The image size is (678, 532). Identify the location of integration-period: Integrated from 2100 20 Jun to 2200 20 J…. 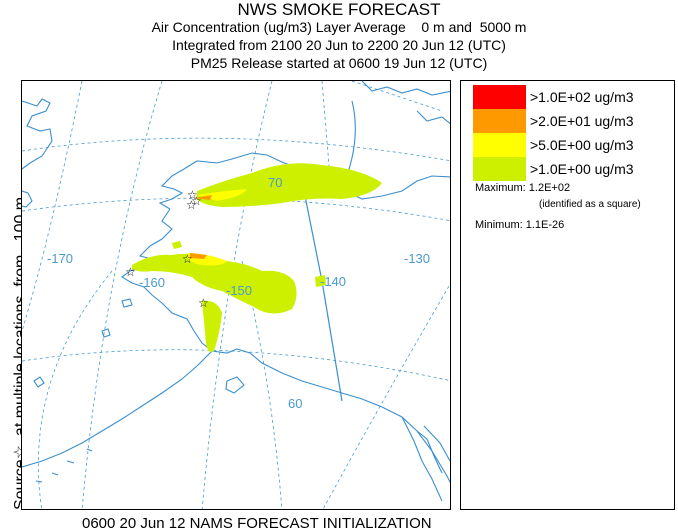
(339, 45).